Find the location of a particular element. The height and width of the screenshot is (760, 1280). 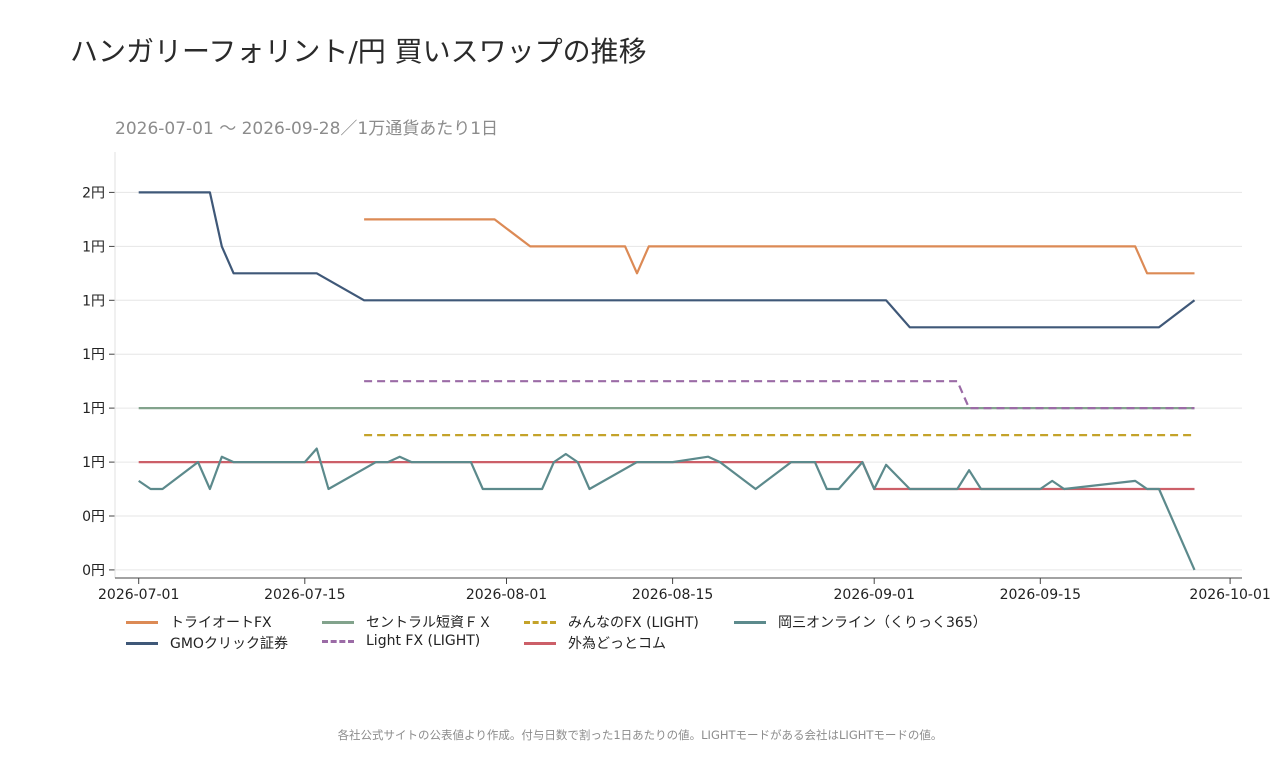

legend-item: 岡三オンライン（くりっく365） is located at coordinates (860, 622).